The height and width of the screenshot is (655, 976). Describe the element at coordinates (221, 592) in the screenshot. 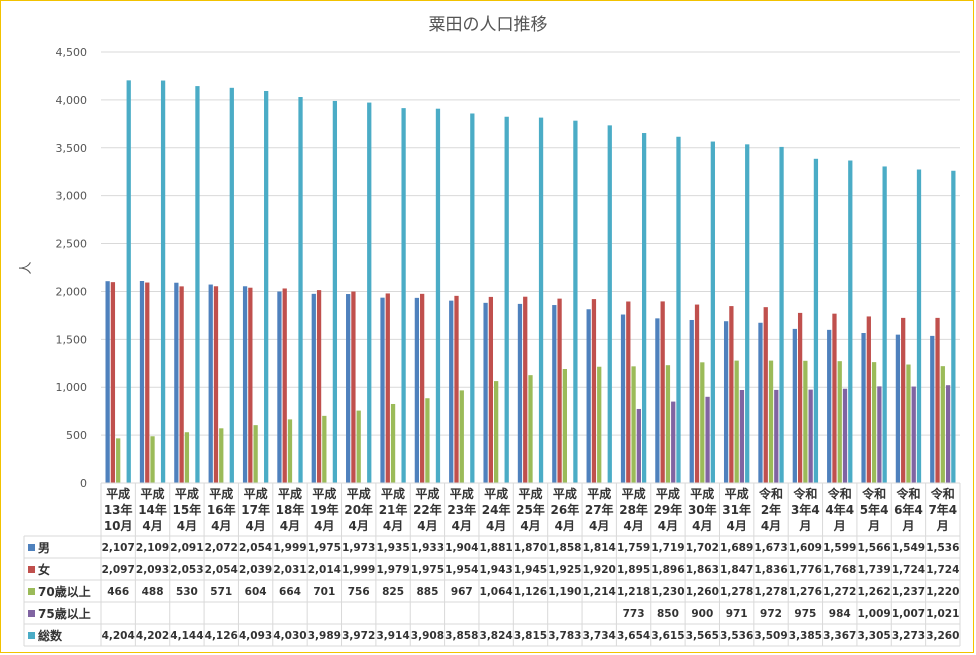

I see `data-label: 571` at that location.